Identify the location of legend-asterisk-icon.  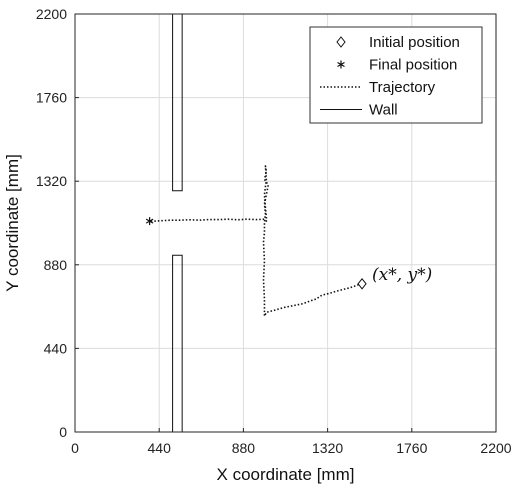
(341, 64).